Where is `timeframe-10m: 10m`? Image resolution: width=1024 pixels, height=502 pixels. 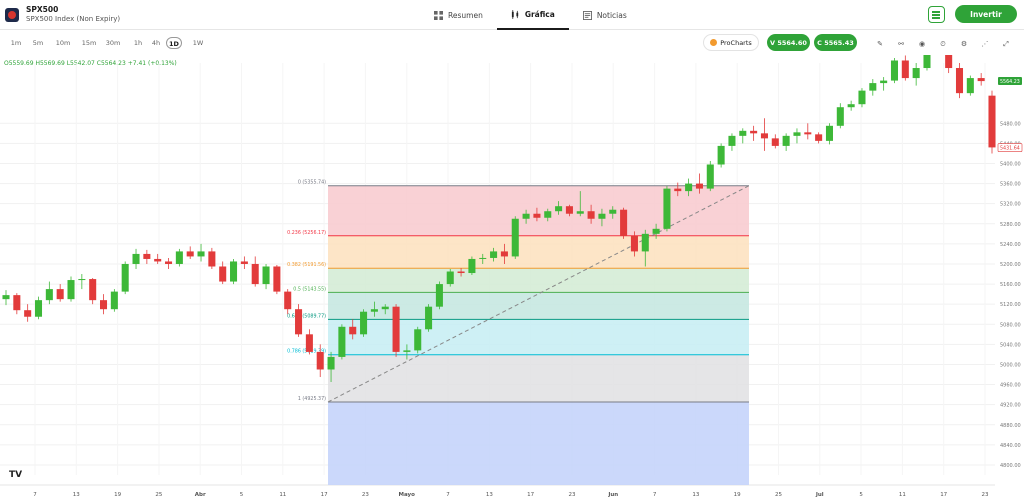
timeframe-10m: 10m is located at coordinates (63, 43).